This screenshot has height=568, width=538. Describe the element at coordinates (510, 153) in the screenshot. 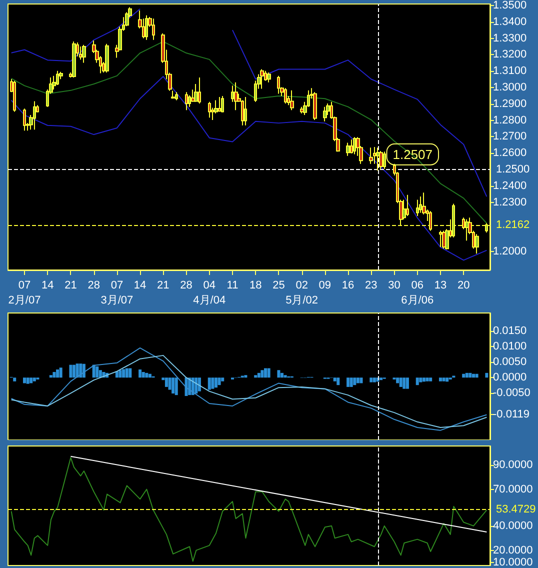

I see `y-tick-label: 1.2600` at that location.